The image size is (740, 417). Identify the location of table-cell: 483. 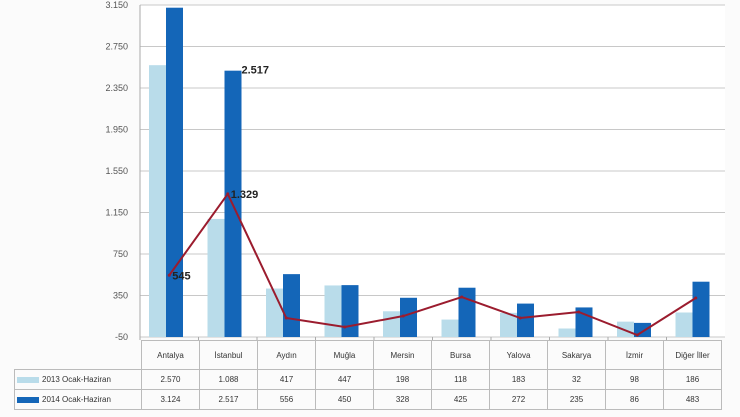
(692, 399).